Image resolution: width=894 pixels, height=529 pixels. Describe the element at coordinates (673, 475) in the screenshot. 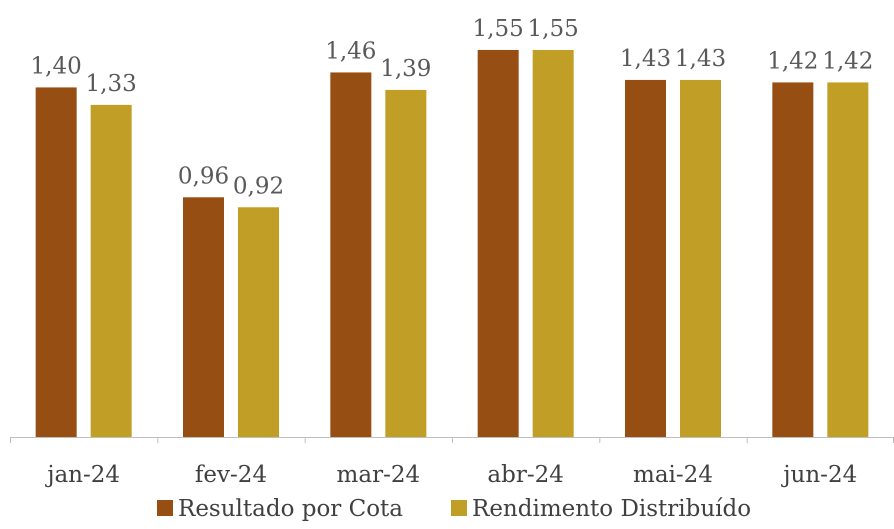

I see `x-tick-label: mai-24` at that location.